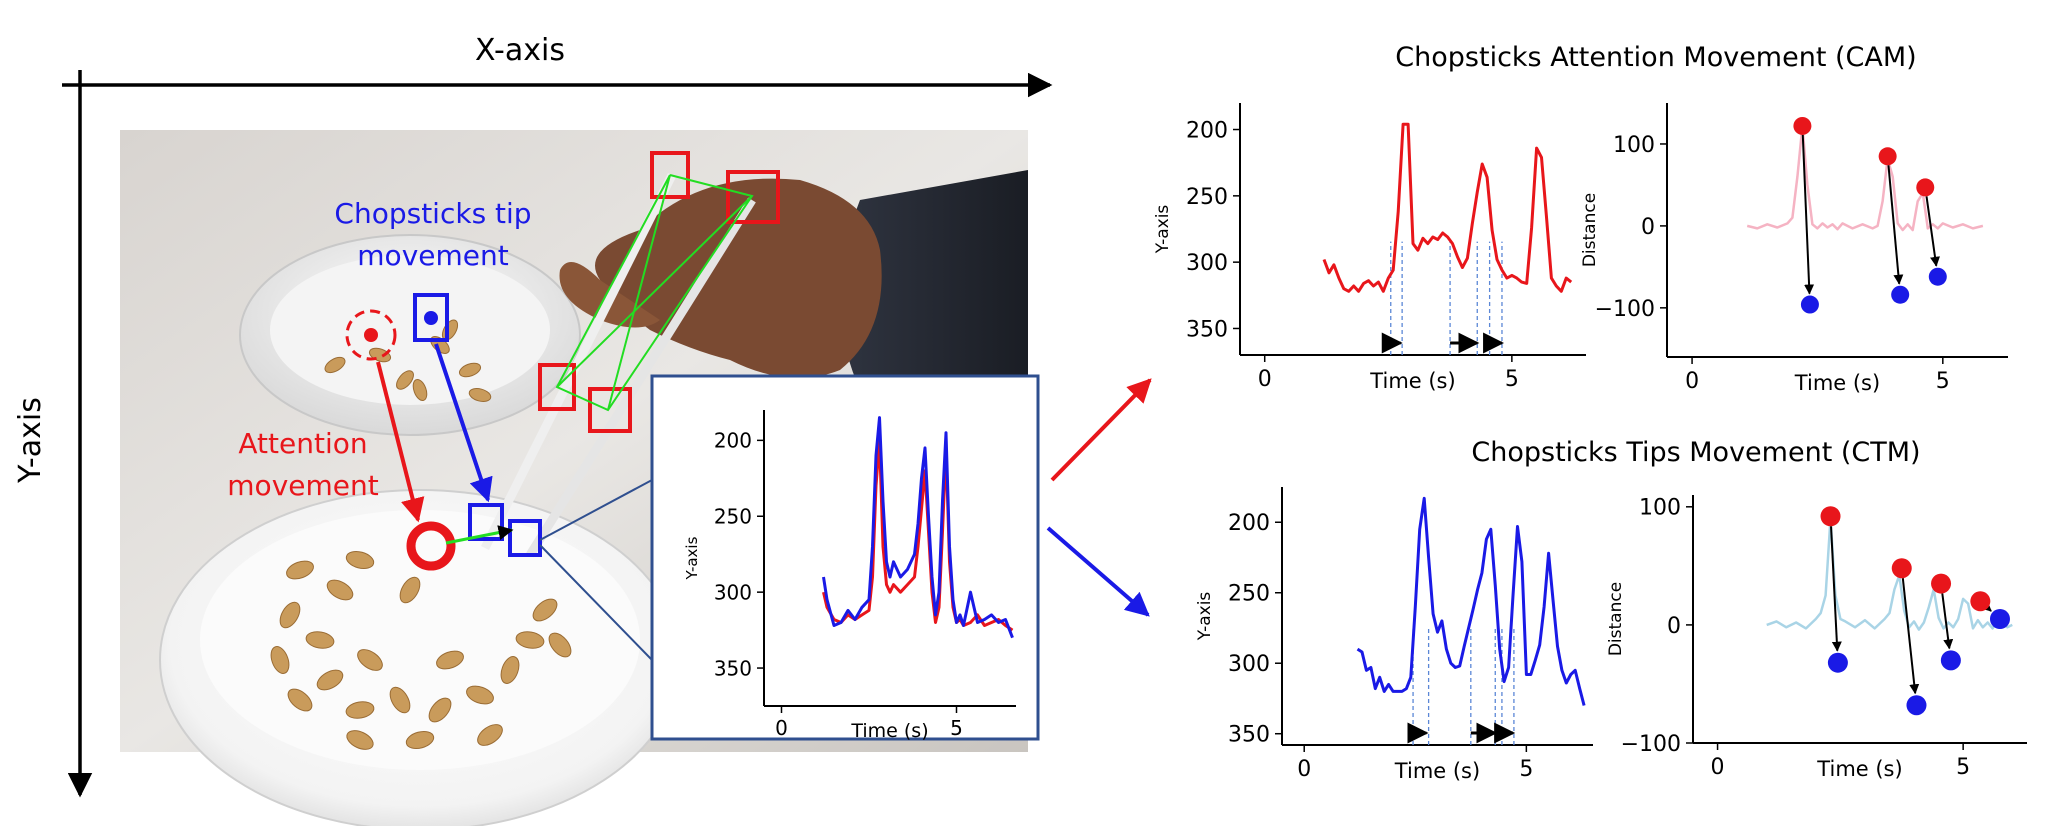 The height and width of the screenshot is (826, 2049). Describe the element at coordinates (432, 213) in the screenshot. I see `tip-movement-label-1: Chopsticks tip` at that location.